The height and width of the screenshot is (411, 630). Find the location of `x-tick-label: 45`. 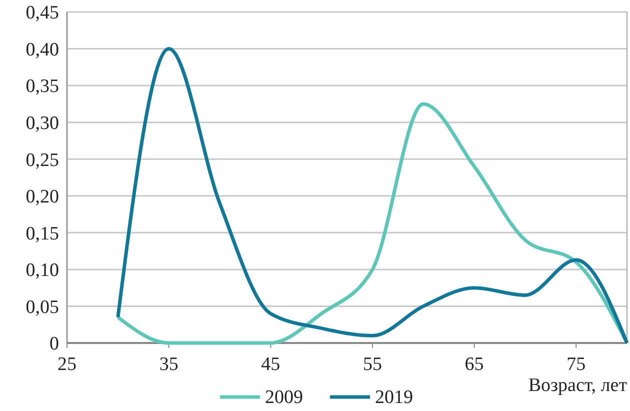

x-tick-label: 45 is located at coordinates (270, 364).